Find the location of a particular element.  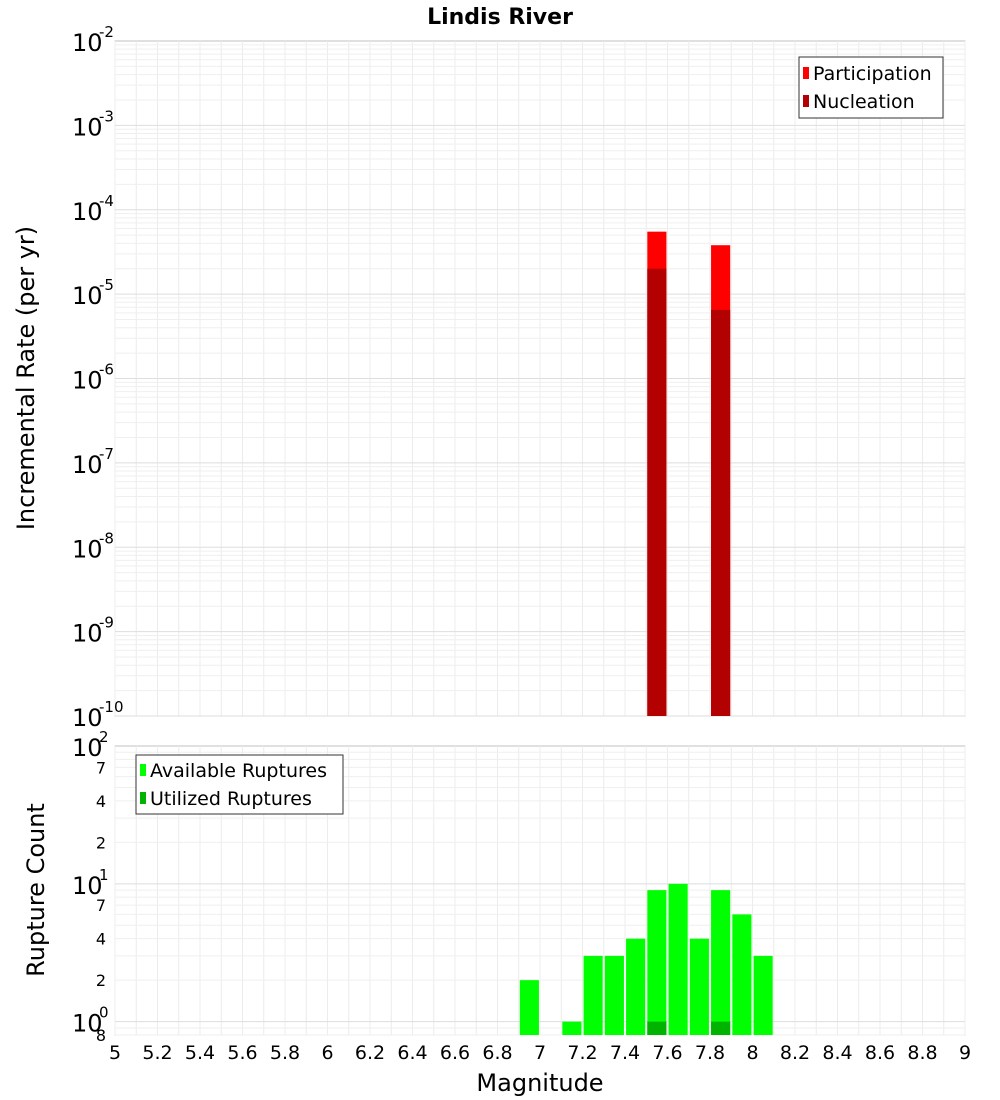

x-tick-label: 6 is located at coordinates (327, 1053).